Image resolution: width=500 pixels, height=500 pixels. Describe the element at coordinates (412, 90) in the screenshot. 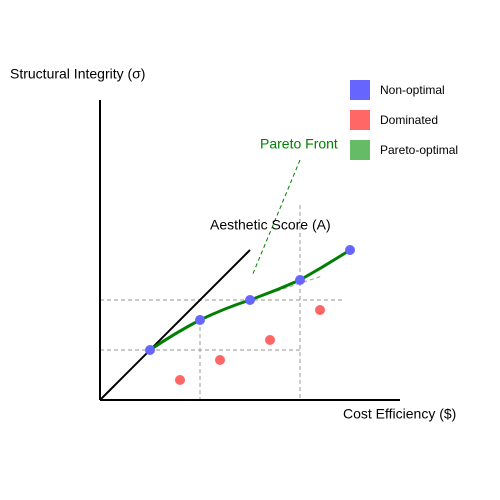

I see `legend-label: Non-optimal` at that location.